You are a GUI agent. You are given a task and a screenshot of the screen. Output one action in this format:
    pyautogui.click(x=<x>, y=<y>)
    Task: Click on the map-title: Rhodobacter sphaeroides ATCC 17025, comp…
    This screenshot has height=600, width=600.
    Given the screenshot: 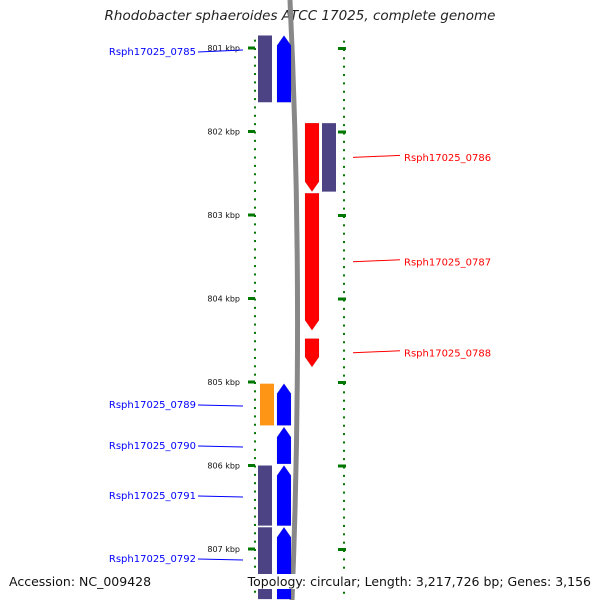 What is the action you would take?
    pyautogui.click(x=300, y=16)
    